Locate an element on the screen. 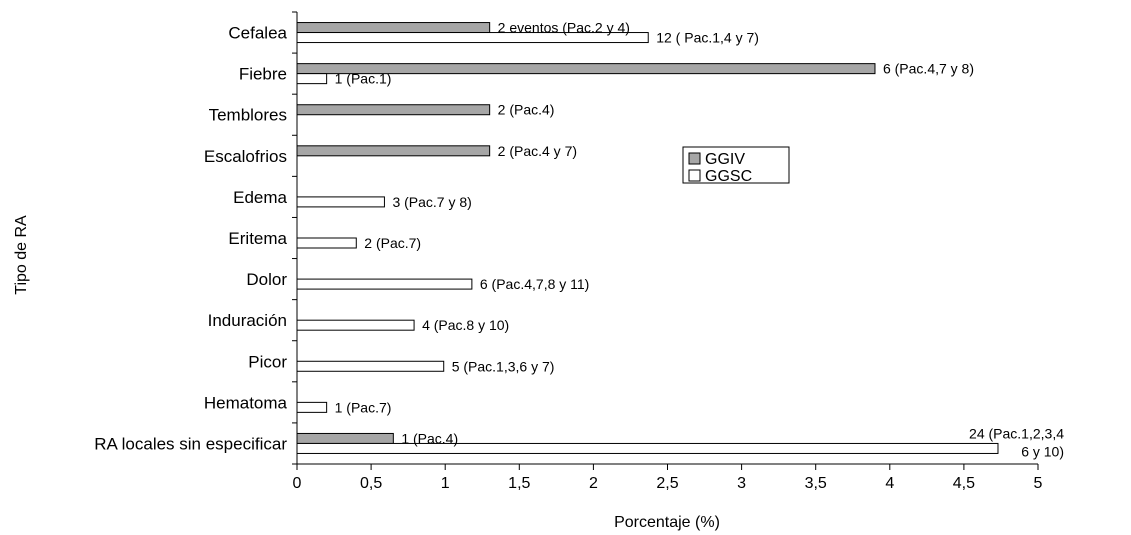  data-label: 5 (Pac.1,3,6 y 7) is located at coordinates (503, 366).